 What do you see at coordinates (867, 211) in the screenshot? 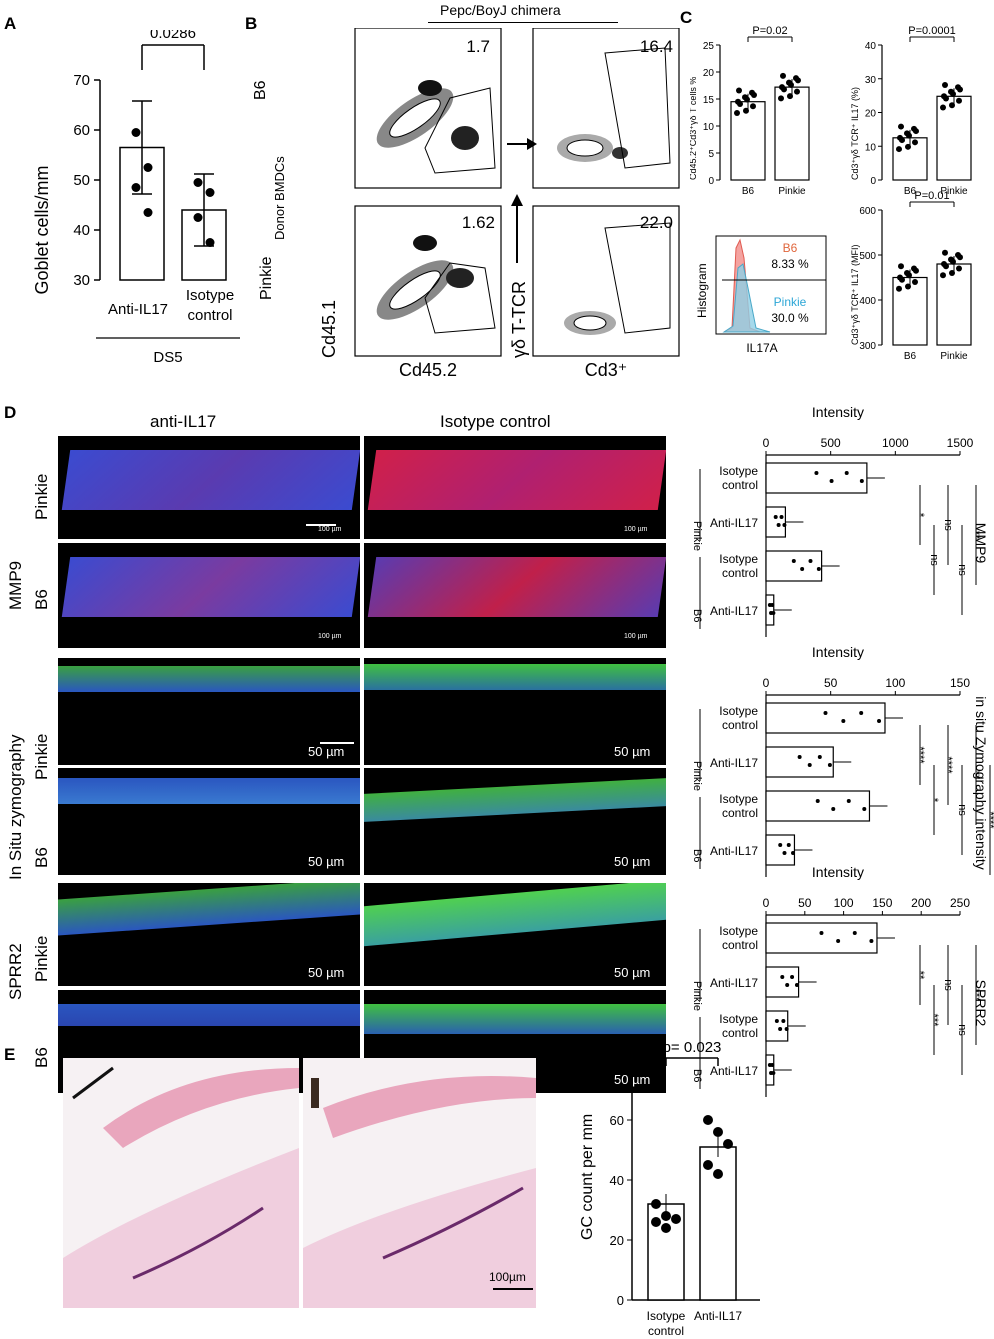
I see `panel-c-ytick-label: 600` at bounding box center [867, 211].